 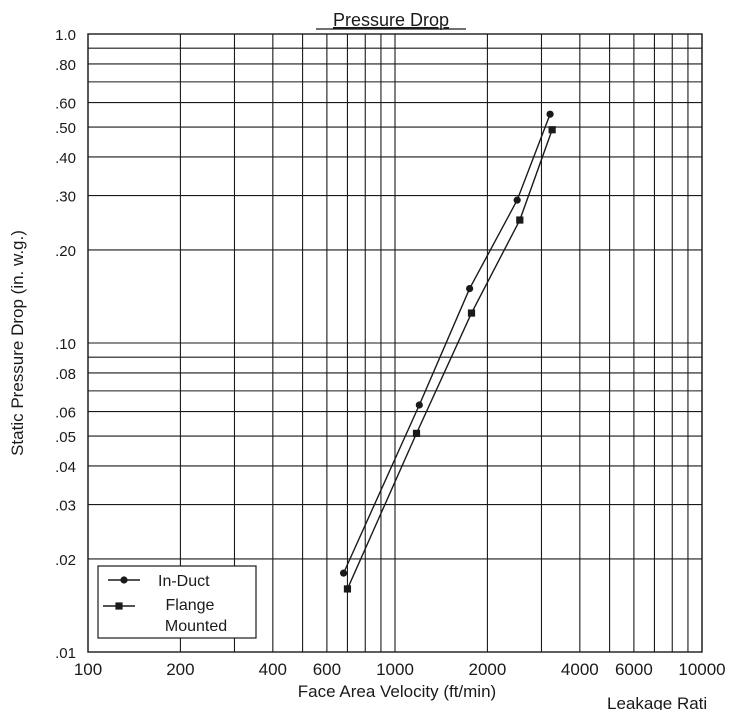 What do you see at coordinates (397, 691) in the screenshot?
I see `x-axis-label: Face Area Velocity (ft/min)` at bounding box center [397, 691].